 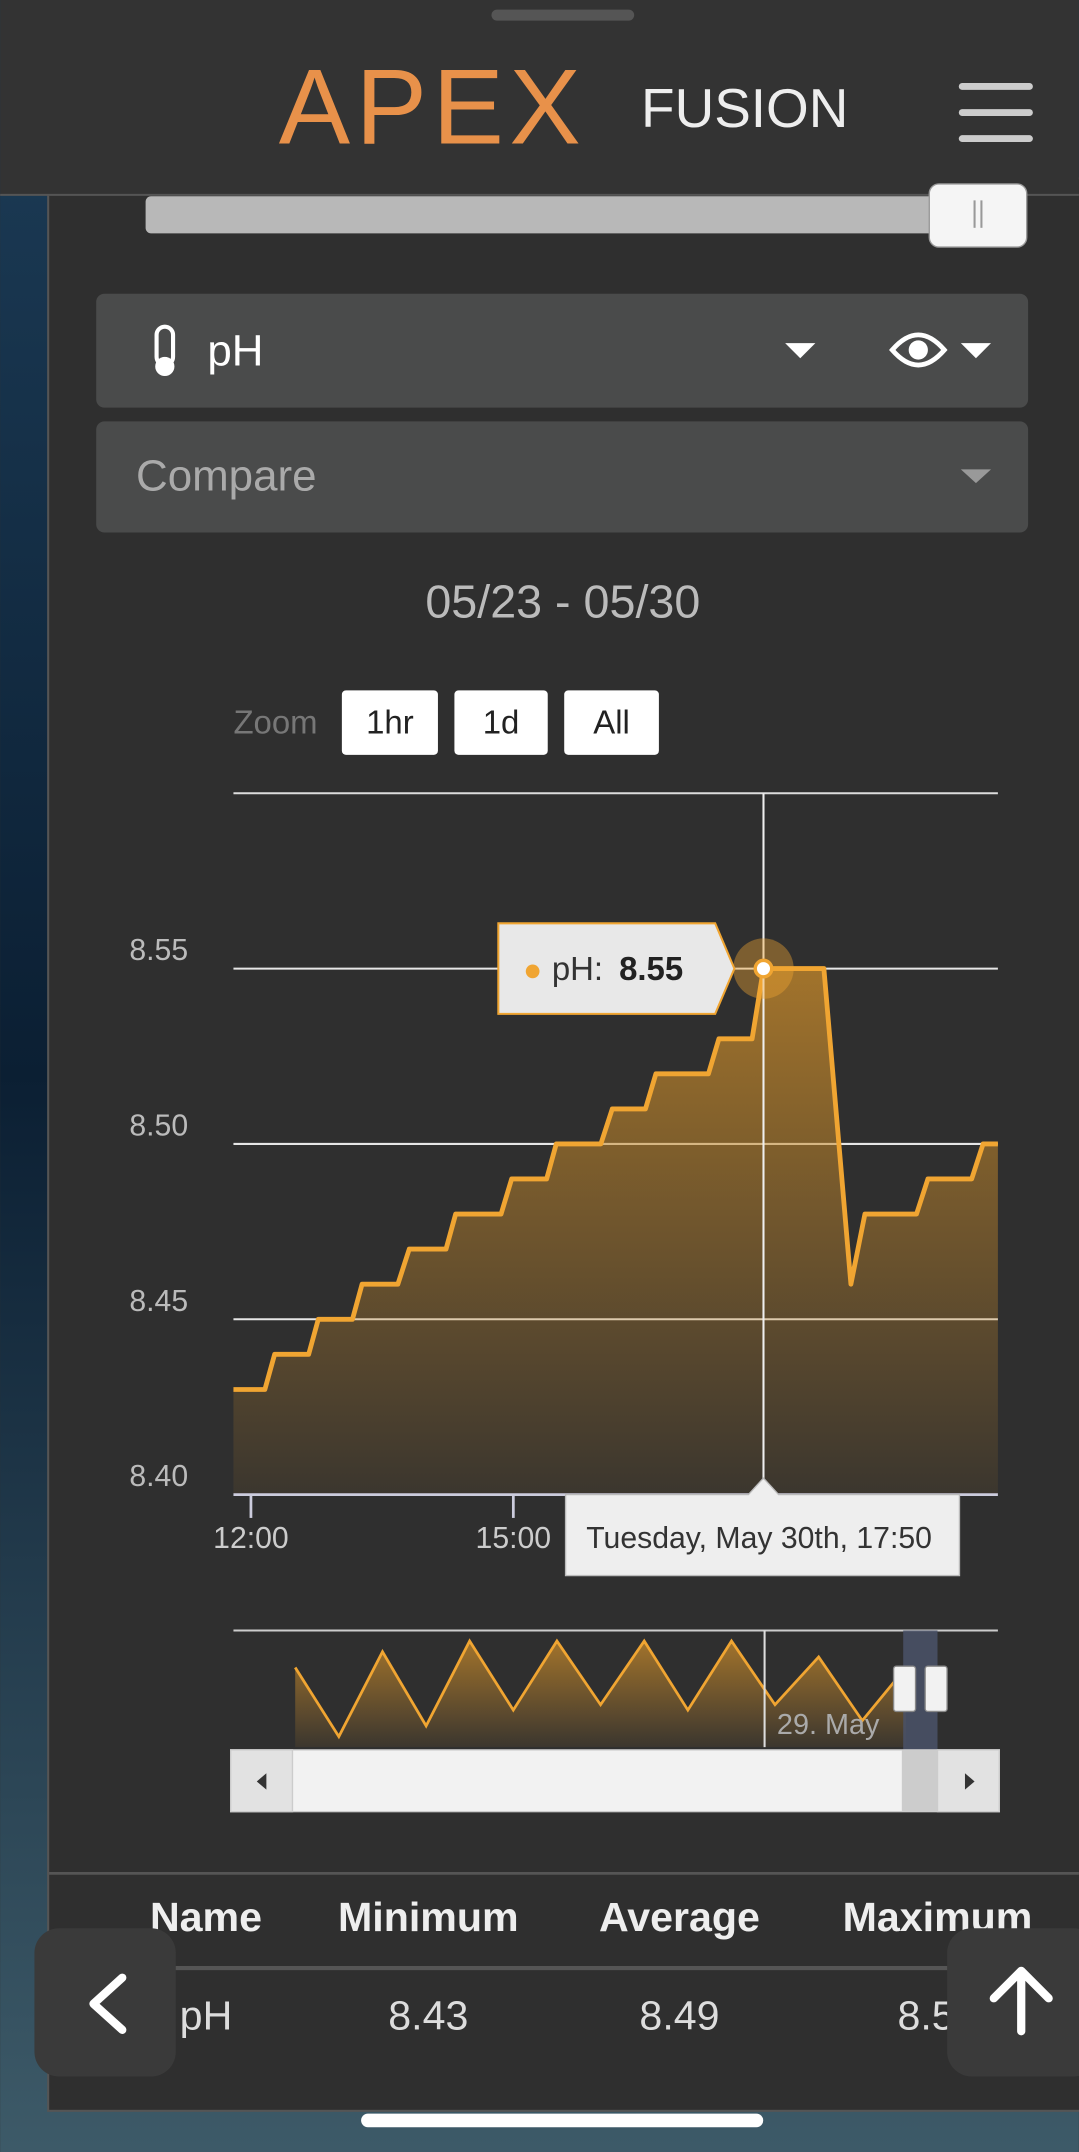 What do you see at coordinates (679, 1917) in the screenshot?
I see `column-header: Average` at bounding box center [679, 1917].